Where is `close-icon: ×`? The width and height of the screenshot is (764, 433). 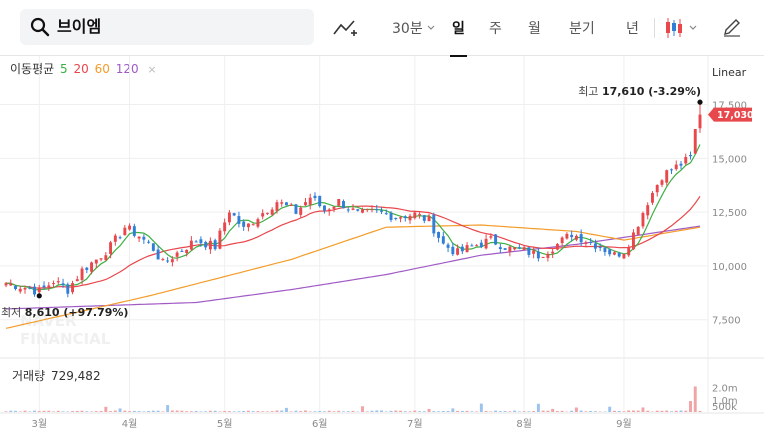
close-icon: × is located at coordinates (152, 69).